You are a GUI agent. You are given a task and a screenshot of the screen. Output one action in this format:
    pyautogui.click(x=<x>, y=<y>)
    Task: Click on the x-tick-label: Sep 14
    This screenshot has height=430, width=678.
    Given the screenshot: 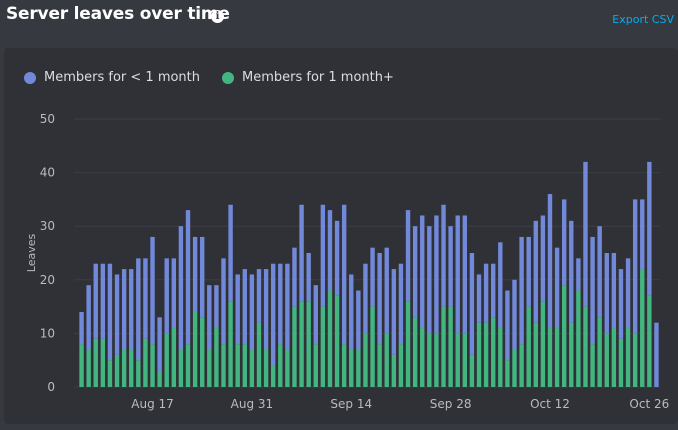 What is the action you would take?
    pyautogui.click(x=351, y=404)
    